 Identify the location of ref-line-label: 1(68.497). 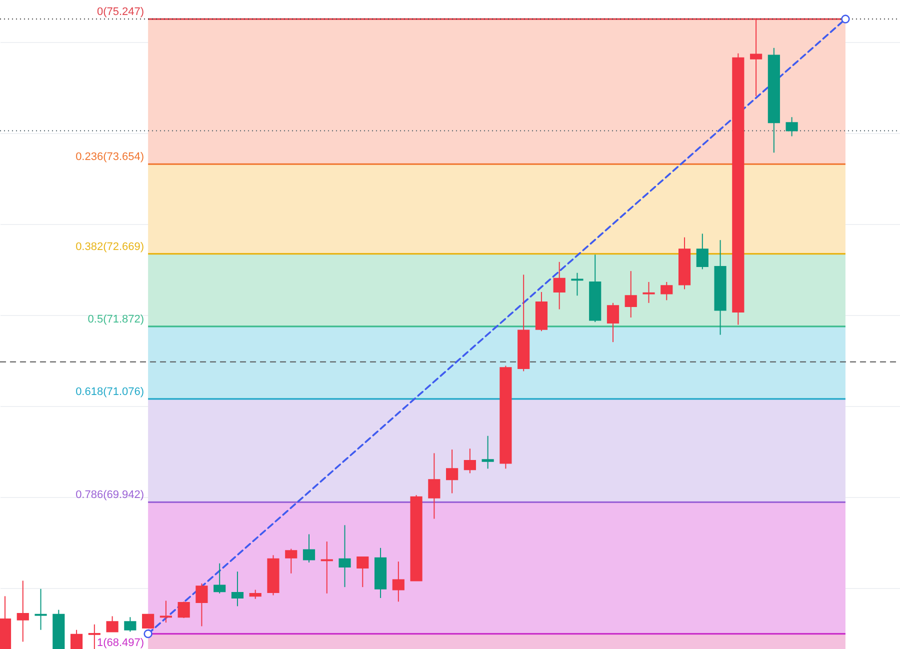
(120, 642).